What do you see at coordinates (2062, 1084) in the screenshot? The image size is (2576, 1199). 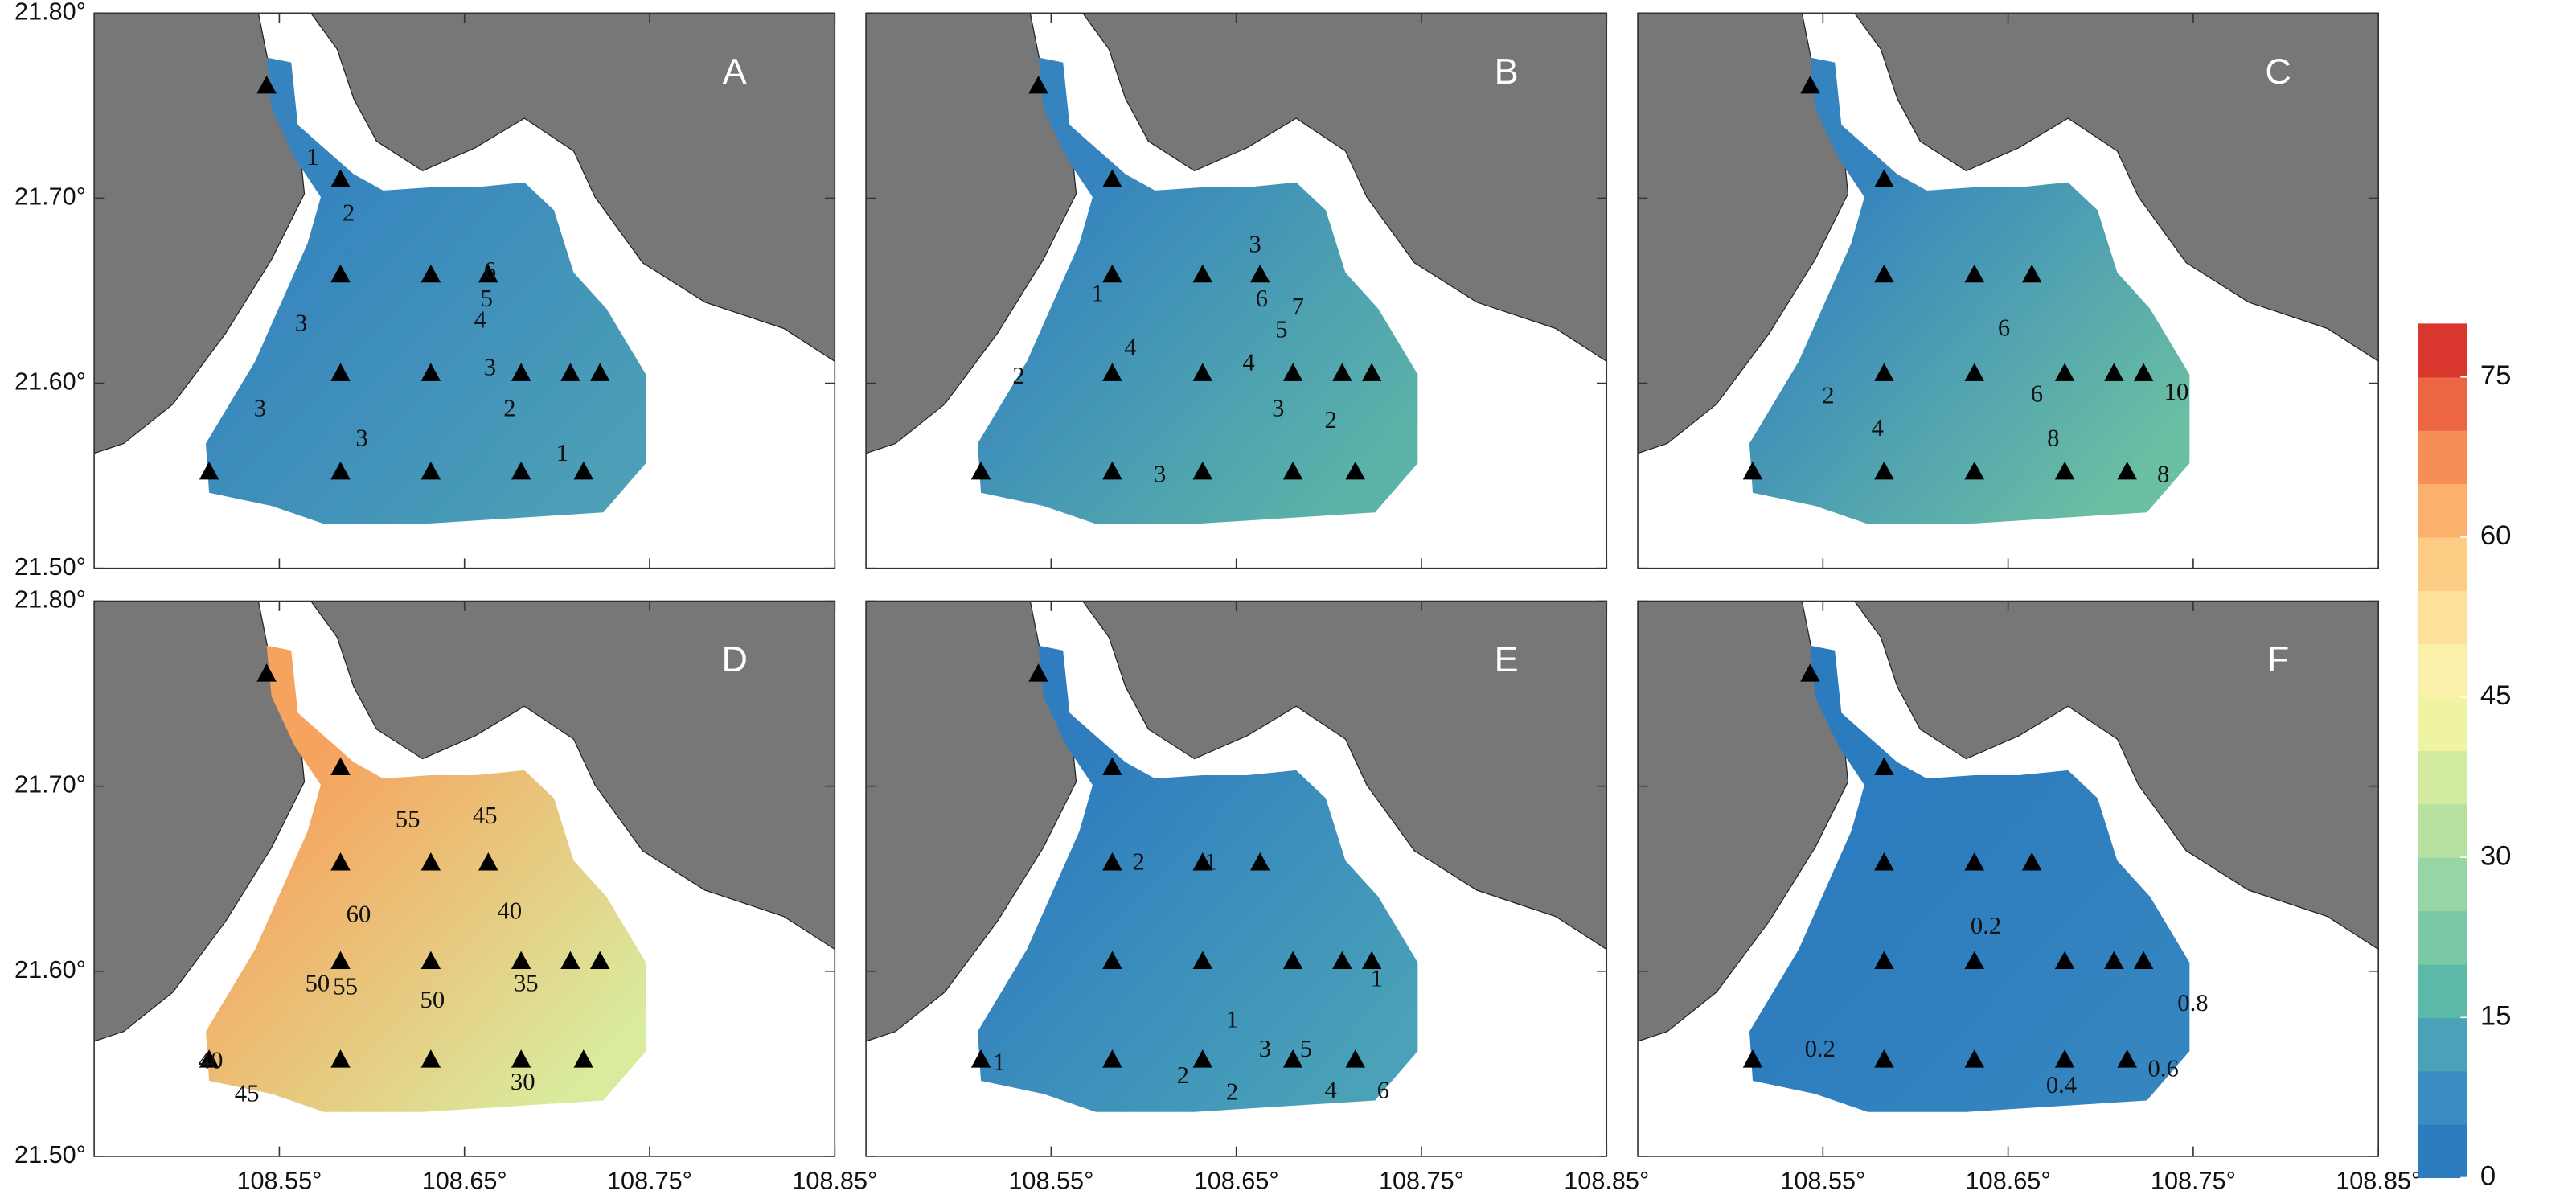 I see `contour-label: 0.4` at bounding box center [2062, 1084].